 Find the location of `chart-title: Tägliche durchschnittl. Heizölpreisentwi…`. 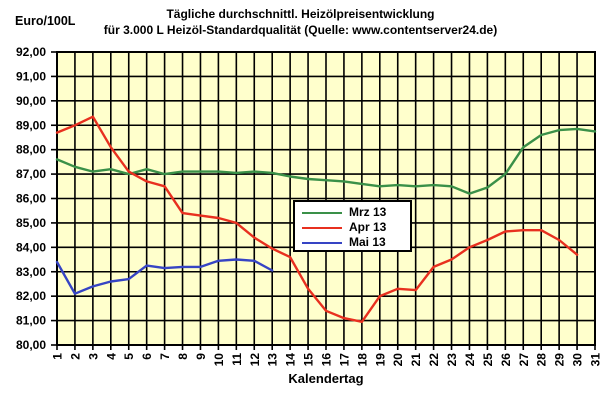

chart-title: Tägliche durchschnittl. Heizölpreisentwi… is located at coordinates (300, 22).